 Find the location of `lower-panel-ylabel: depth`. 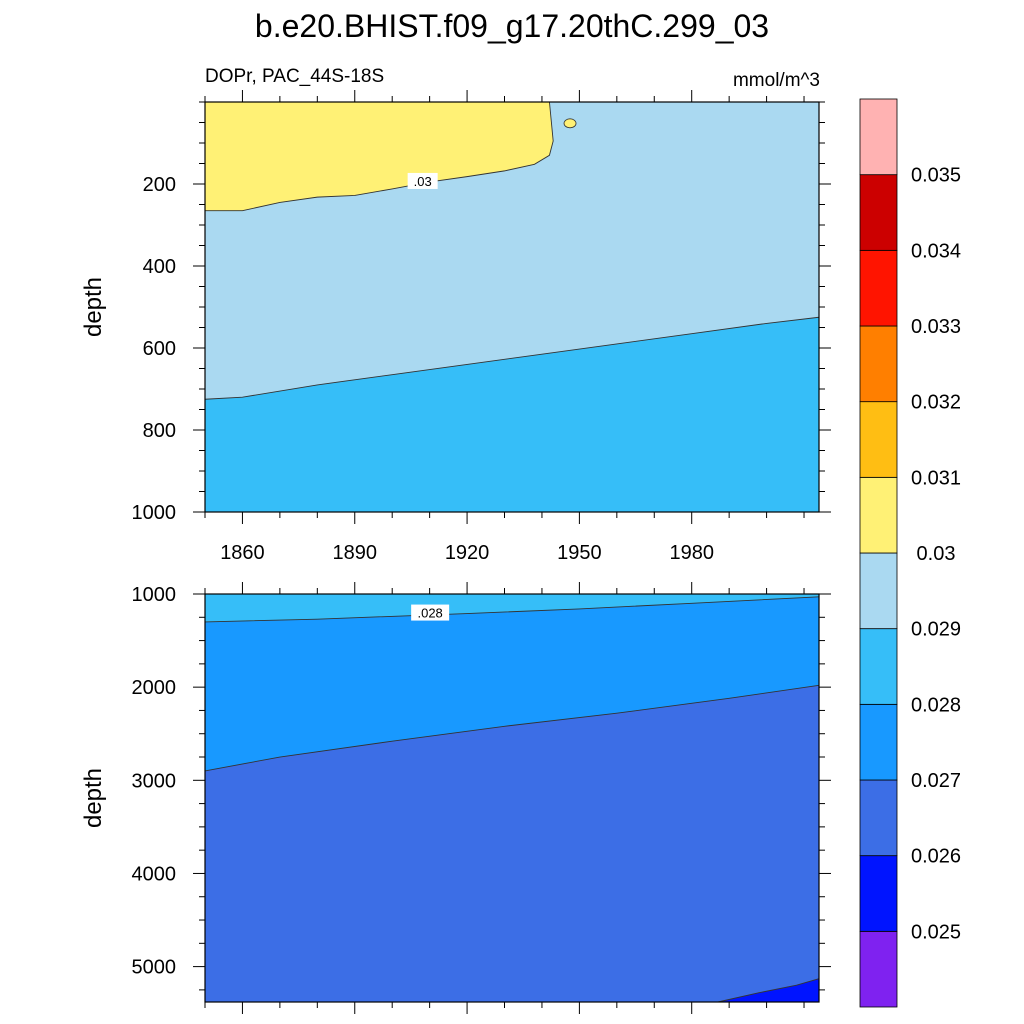

lower-panel-ylabel: depth is located at coordinates (93, 798).